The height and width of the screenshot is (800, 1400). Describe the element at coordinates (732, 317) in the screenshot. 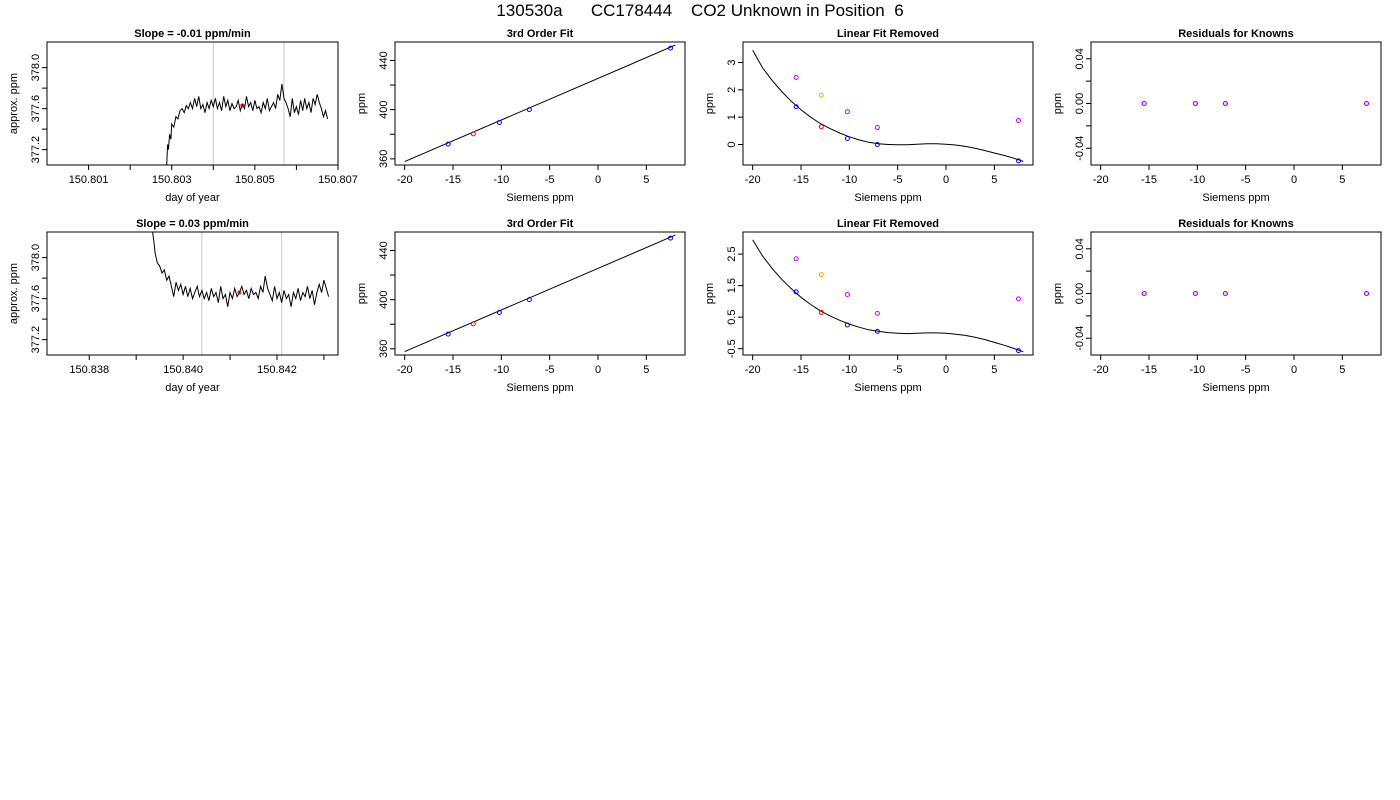

I see `y-tick-label: 0.5` at that location.